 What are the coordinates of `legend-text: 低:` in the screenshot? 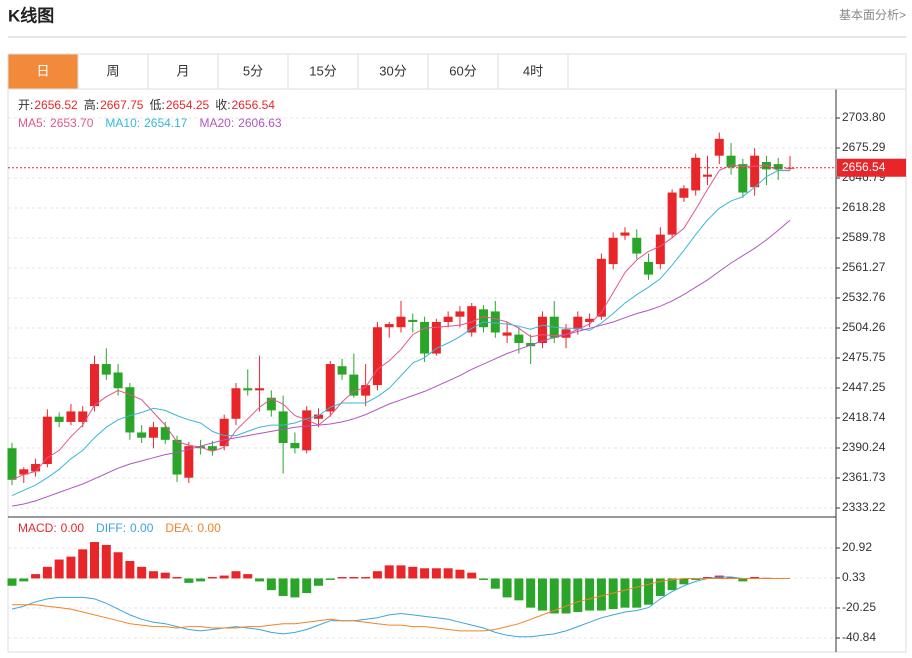 It's located at (156, 105).